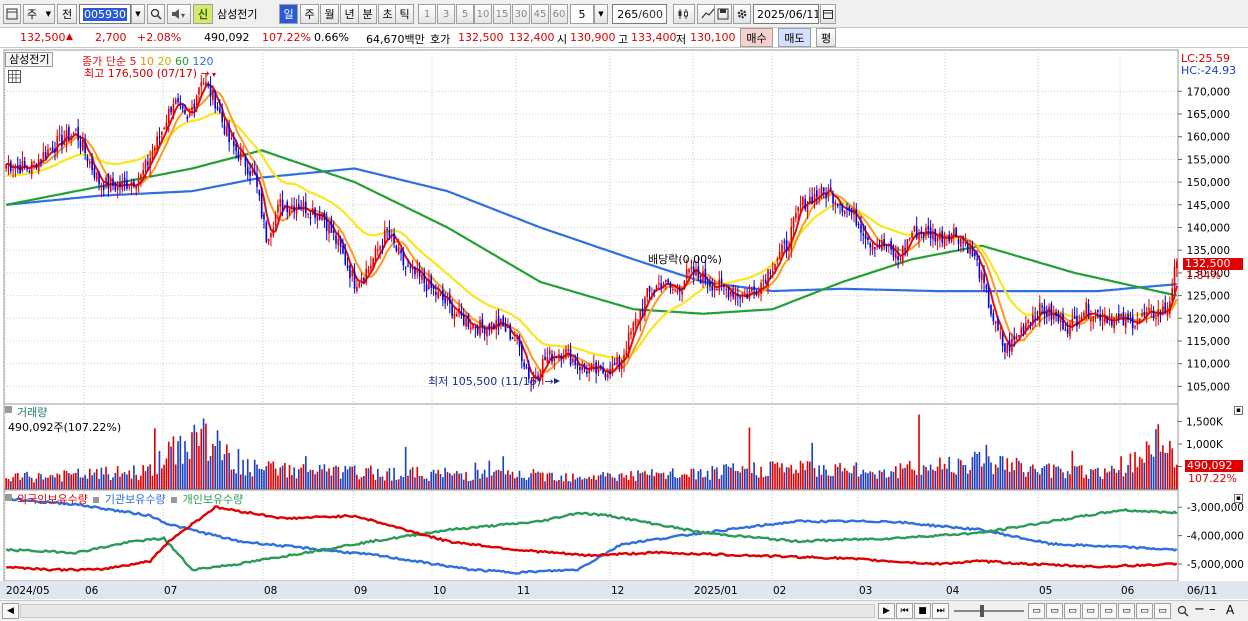 The image size is (1248, 621). Describe the element at coordinates (723, 14) in the screenshot. I see `save-button` at that location.